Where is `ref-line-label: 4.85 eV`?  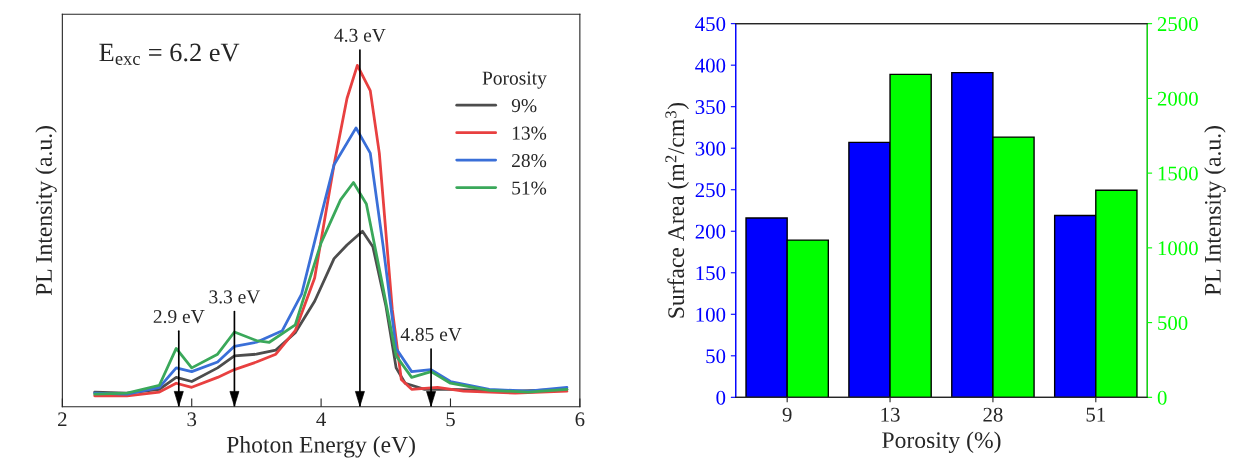 ref-line-label: 4.85 eV is located at coordinates (431, 334).